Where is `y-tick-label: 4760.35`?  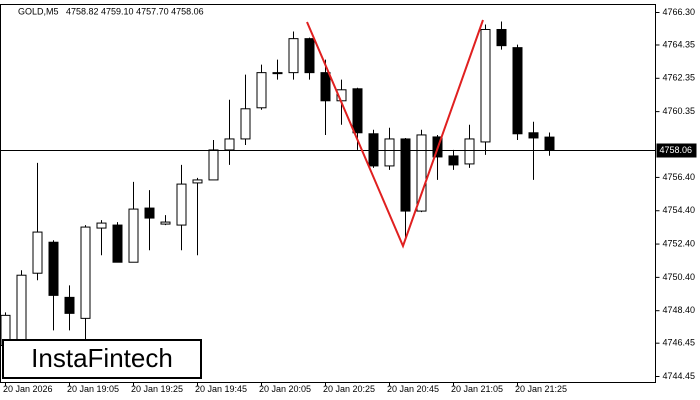 y-tick-label: 4760.35 is located at coordinates (679, 111).